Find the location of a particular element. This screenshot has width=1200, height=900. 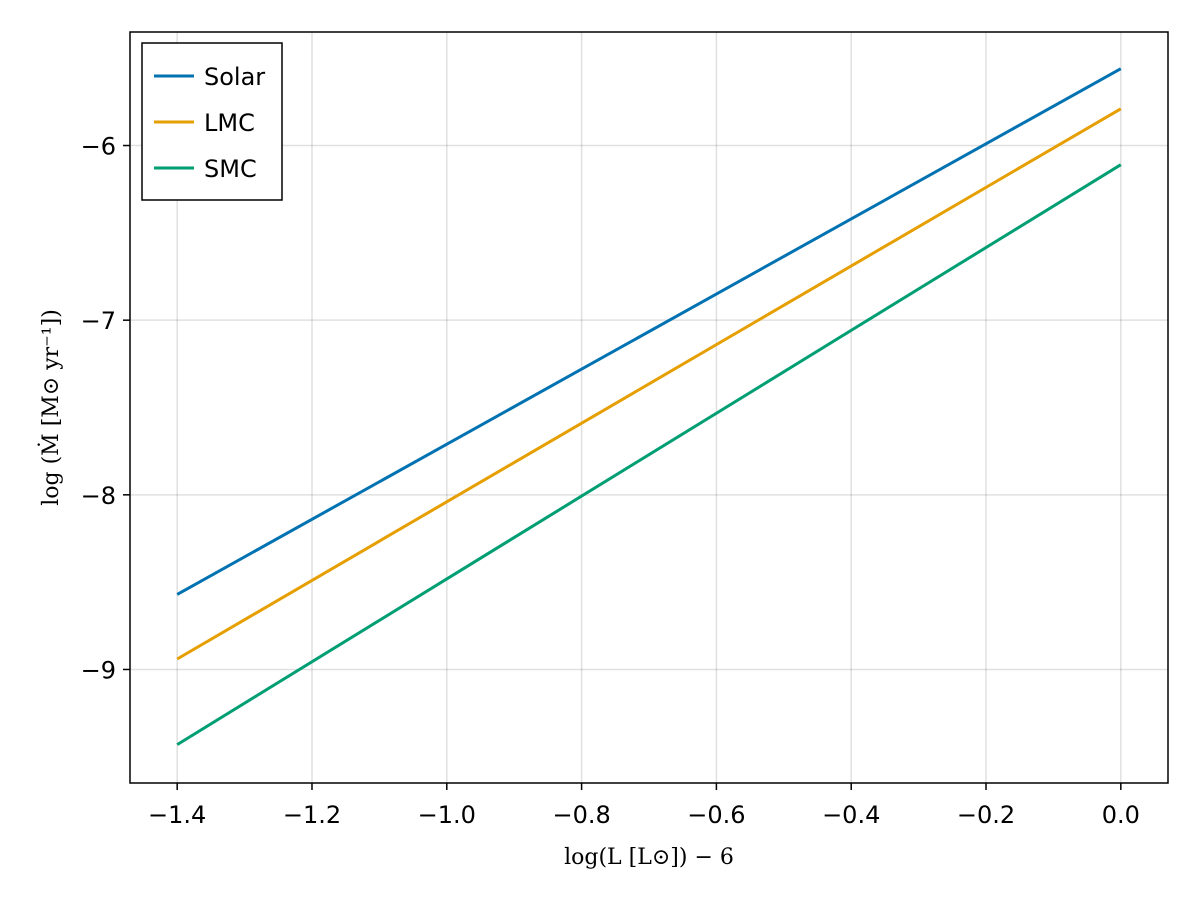

y-tick-label: −8 is located at coordinates (98, 496).